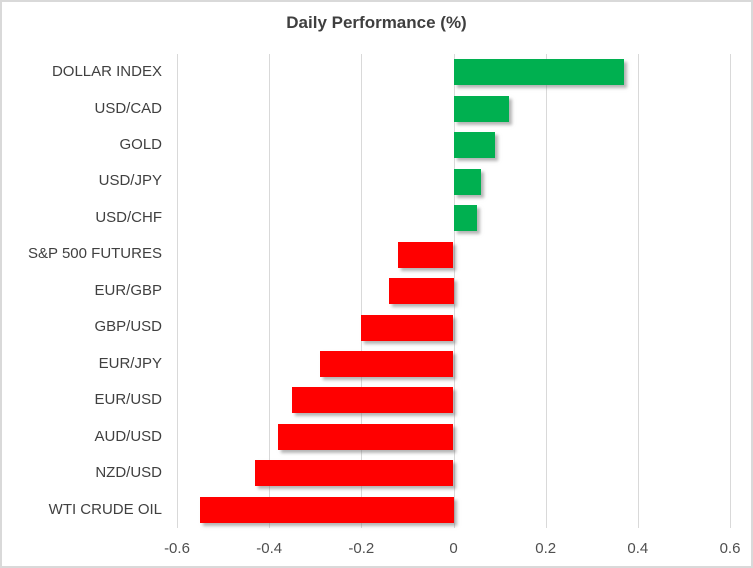 The image size is (753, 568). I want to click on category-label: USD/JPY, so click(130, 181).